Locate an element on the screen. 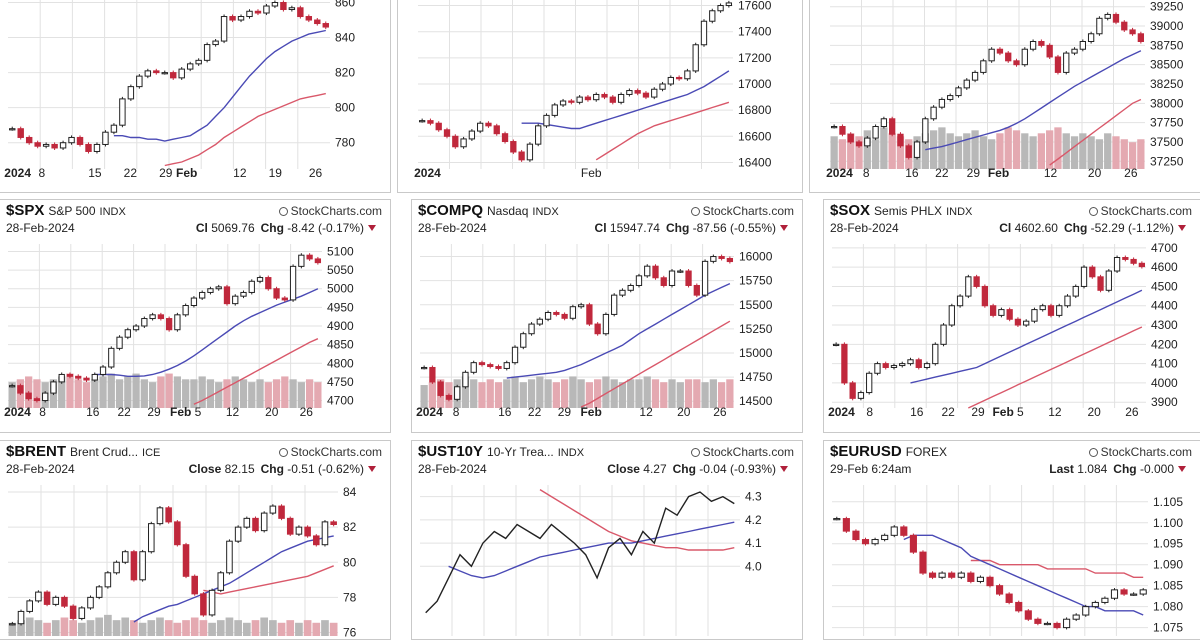  chart-title: $SOX Semis PHLX INDX is located at coordinates (901, 210).